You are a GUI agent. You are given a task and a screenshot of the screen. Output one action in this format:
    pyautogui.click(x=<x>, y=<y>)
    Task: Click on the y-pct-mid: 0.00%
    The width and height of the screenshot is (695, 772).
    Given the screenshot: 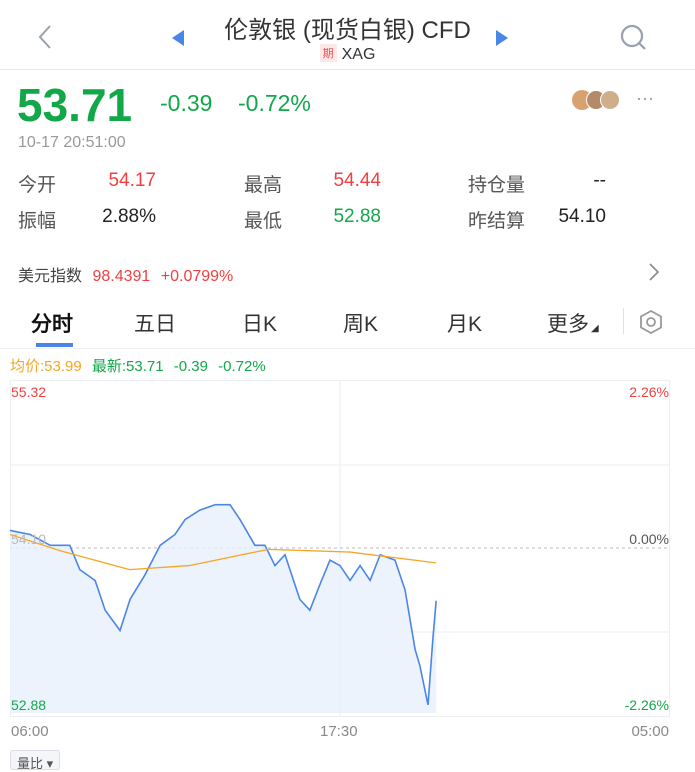 What is the action you would take?
    pyautogui.click(x=649, y=539)
    